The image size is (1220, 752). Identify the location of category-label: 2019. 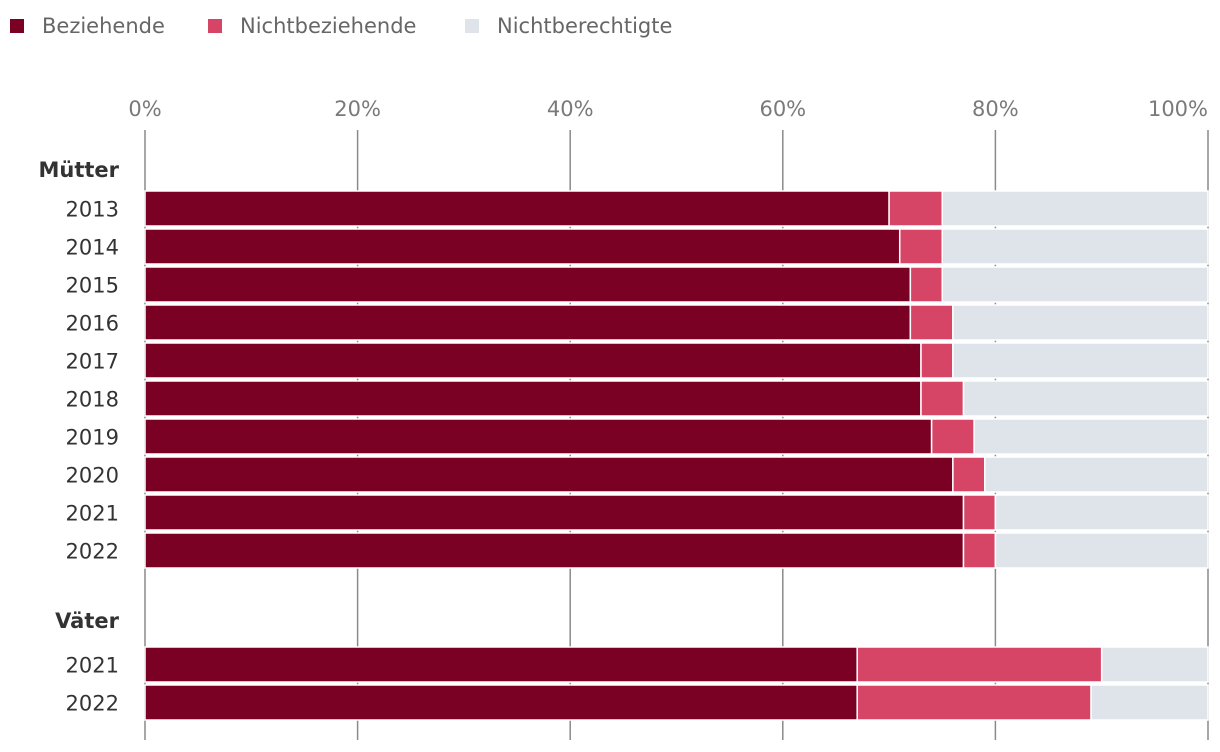
(92, 438).